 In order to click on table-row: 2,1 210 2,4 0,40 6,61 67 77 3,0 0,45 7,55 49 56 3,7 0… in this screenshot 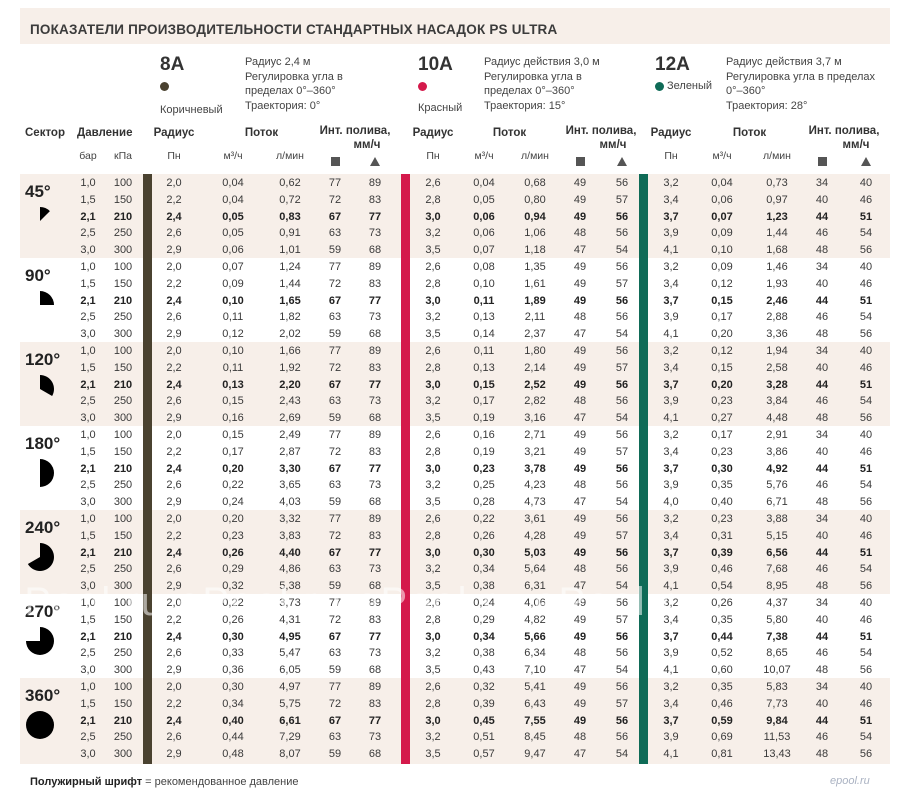, I will do `click(449, 721)`.